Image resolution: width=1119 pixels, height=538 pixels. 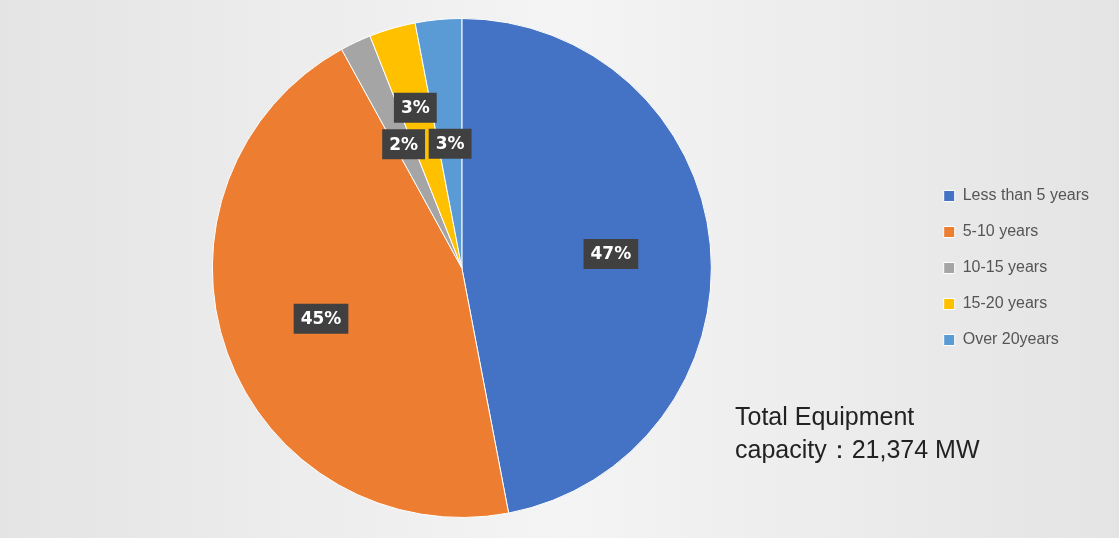 What do you see at coordinates (404, 143) in the screenshot?
I see `data-label: 2%` at bounding box center [404, 143].